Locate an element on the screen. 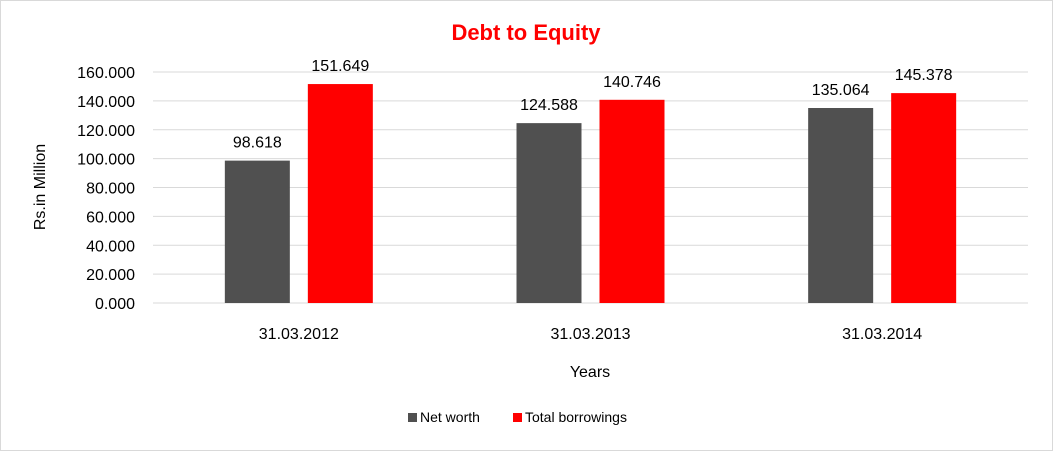 This screenshot has height=451, width=1053. y-tick-label: 60.000 is located at coordinates (110, 217).